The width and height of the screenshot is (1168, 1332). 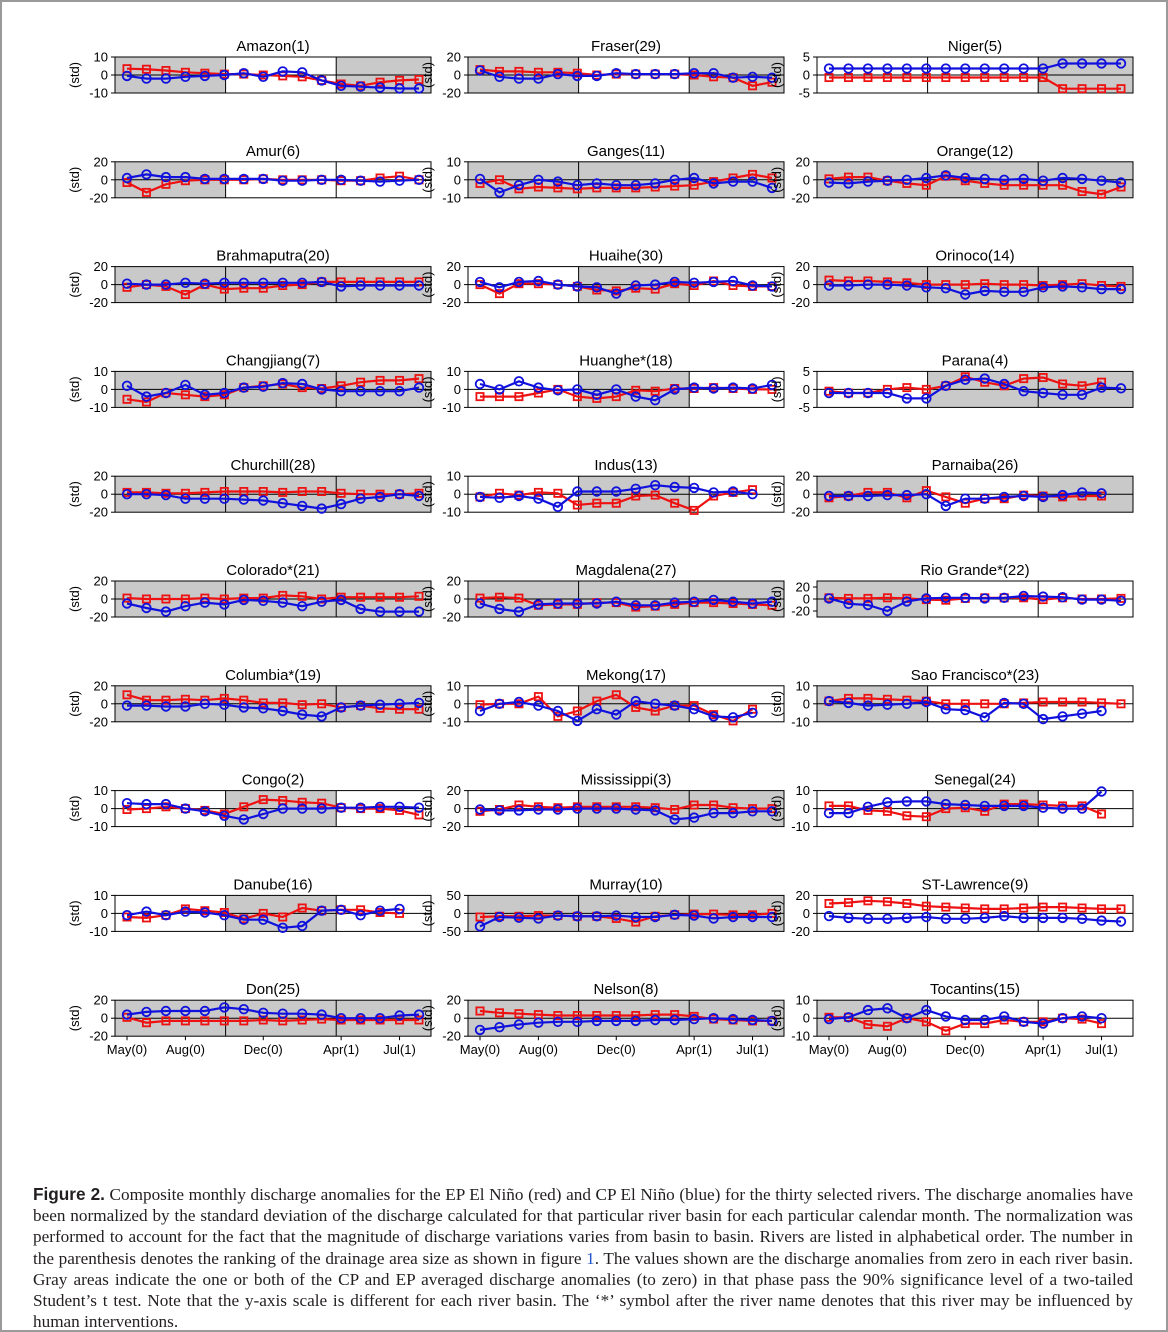 I want to click on y-tick-label: -20, so click(x=800, y=197).